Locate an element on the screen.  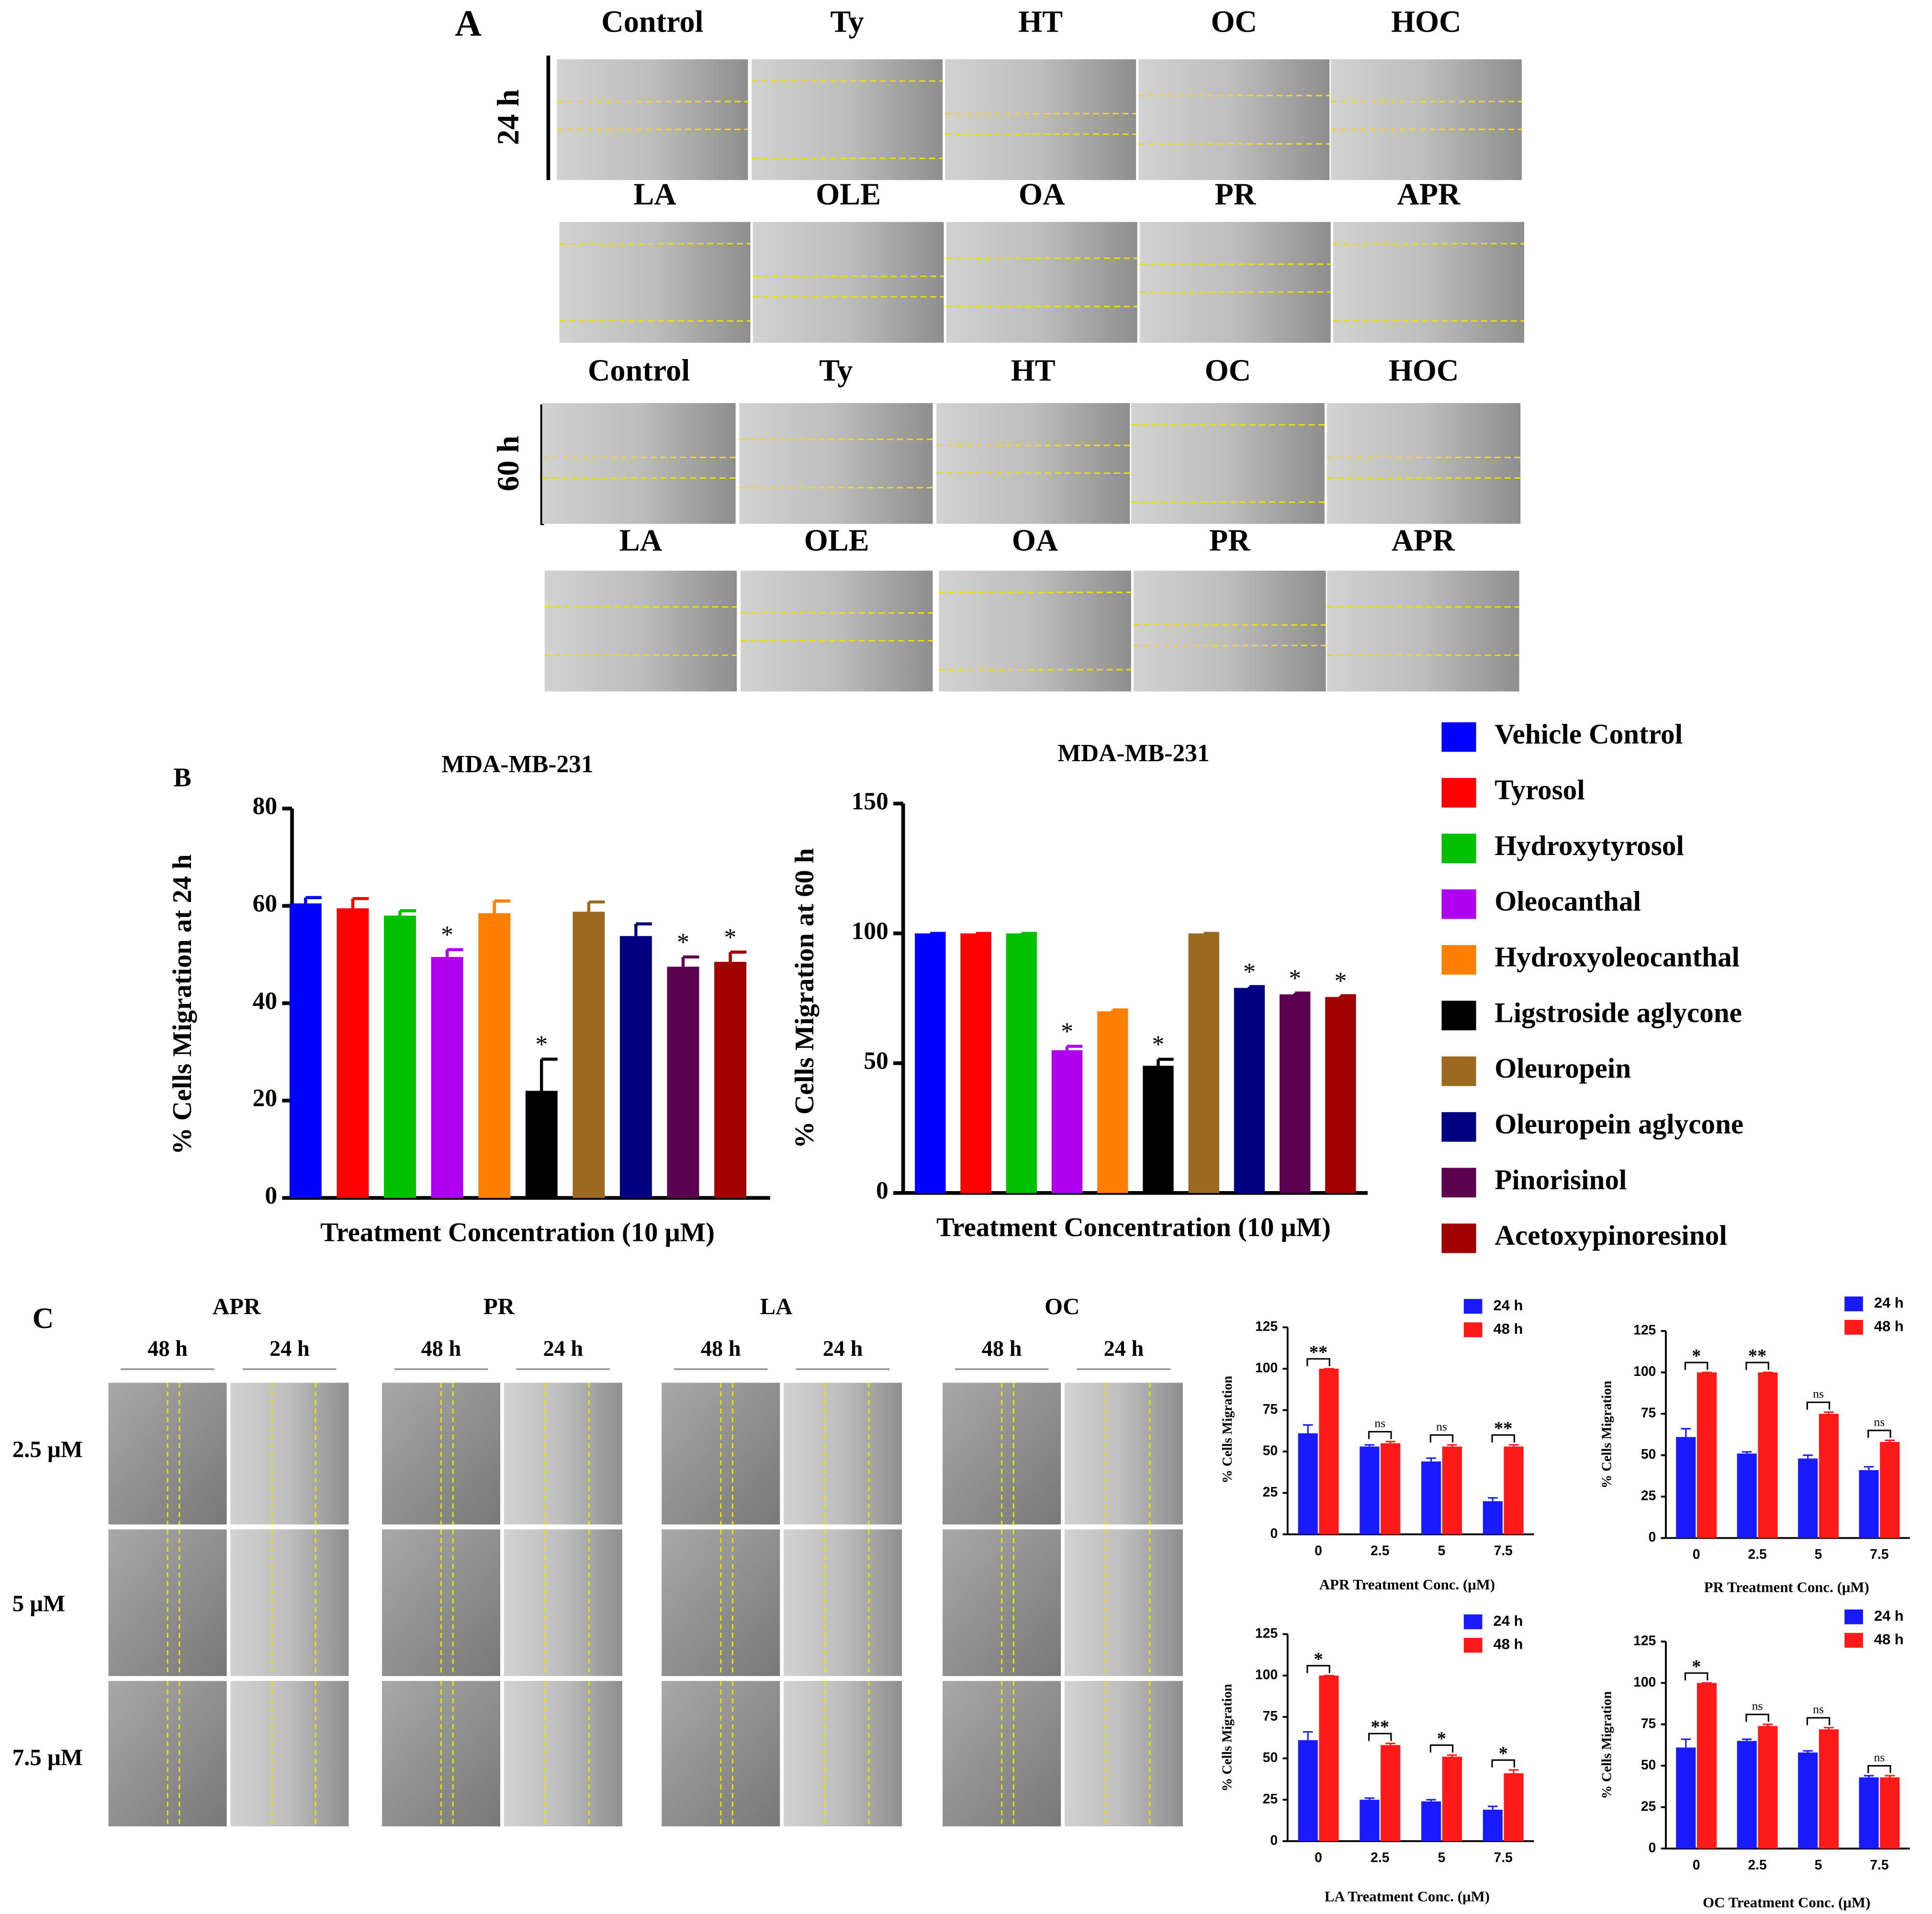
column-label: Control is located at coordinates (652, 22).